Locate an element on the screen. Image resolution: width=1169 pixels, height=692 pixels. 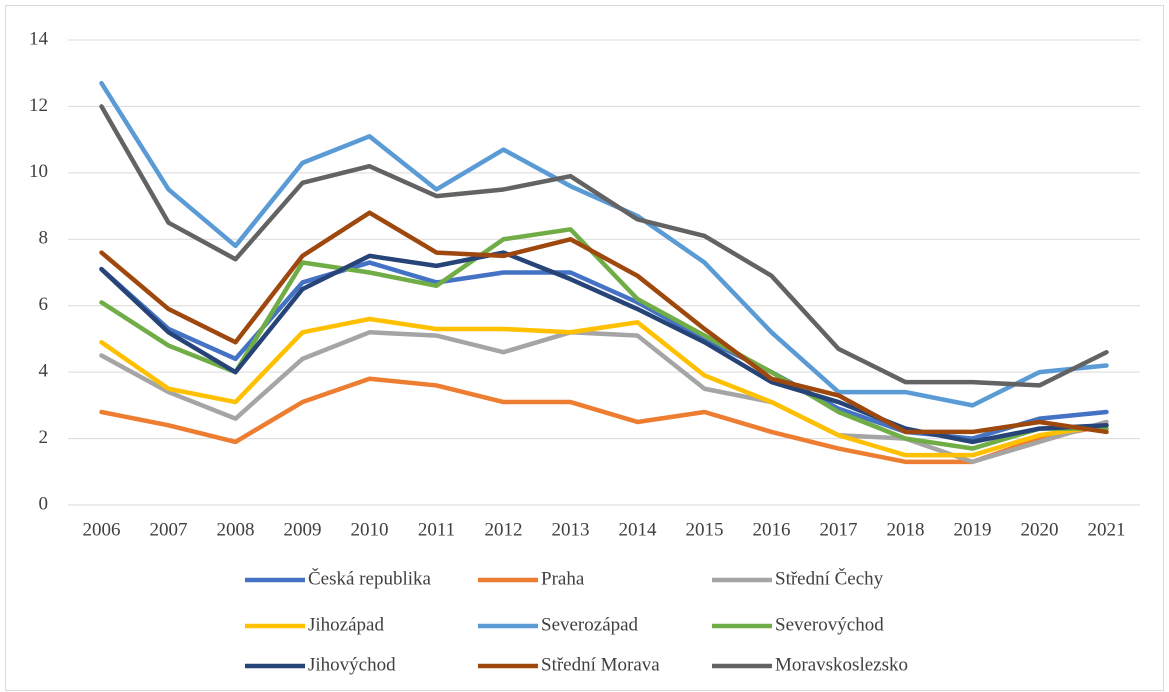
x-tick-label: 2017 is located at coordinates (839, 529).